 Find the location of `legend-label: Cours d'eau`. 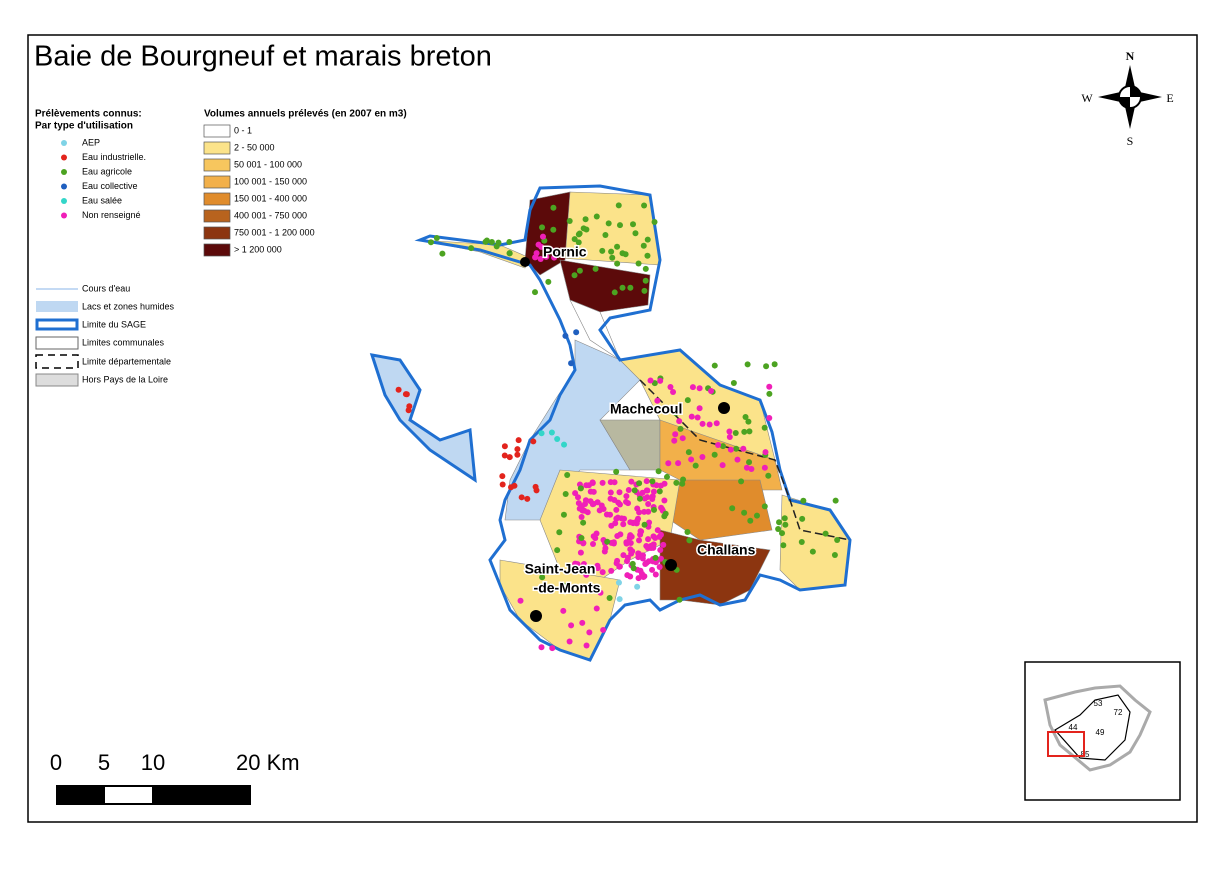

legend-label: Cours d'eau is located at coordinates (106, 288).